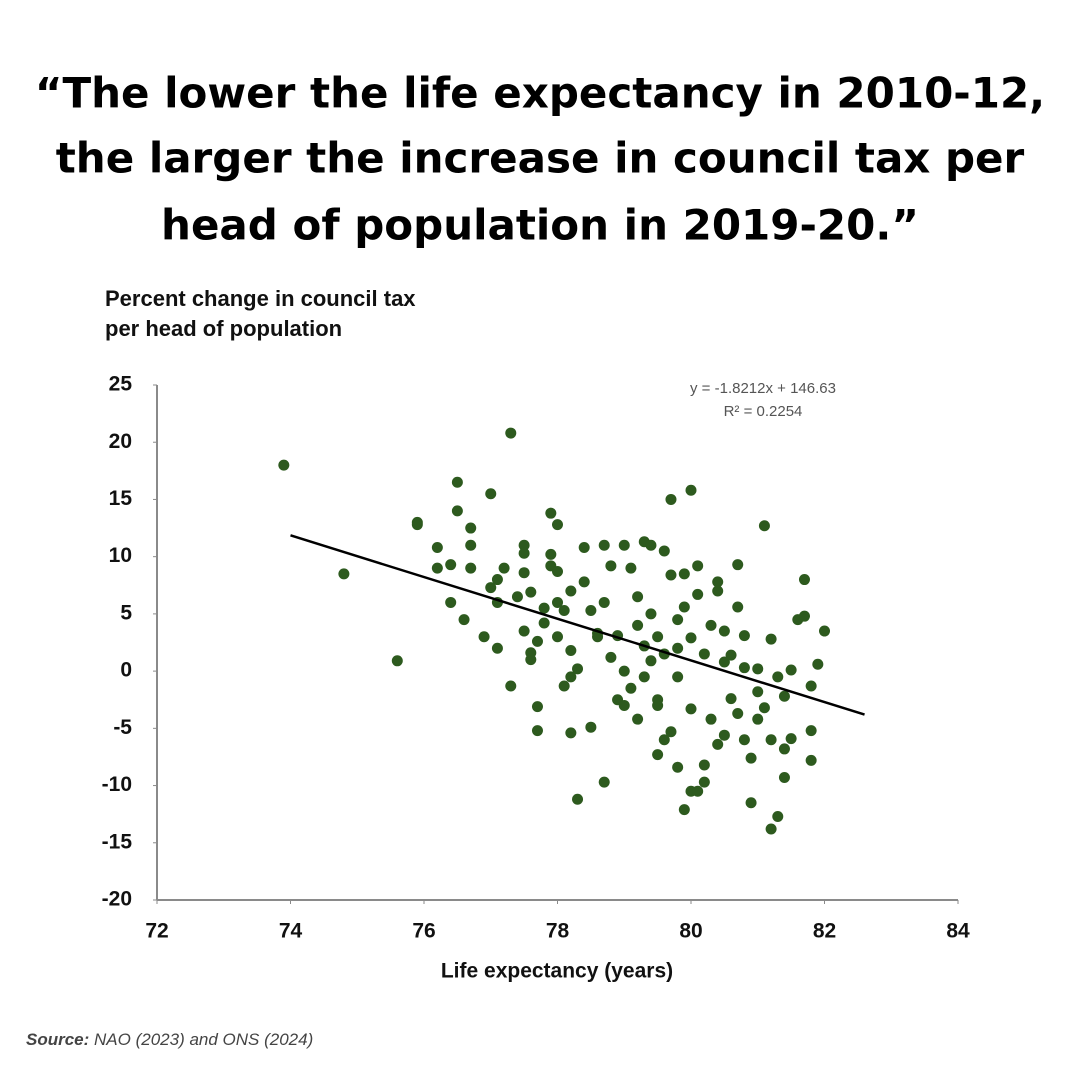 Image resolution: width=1080 pixels, height=1080 pixels. What do you see at coordinates (120, 441) in the screenshot?
I see `y-tick-label: 20` at bounding box center [120, 441].